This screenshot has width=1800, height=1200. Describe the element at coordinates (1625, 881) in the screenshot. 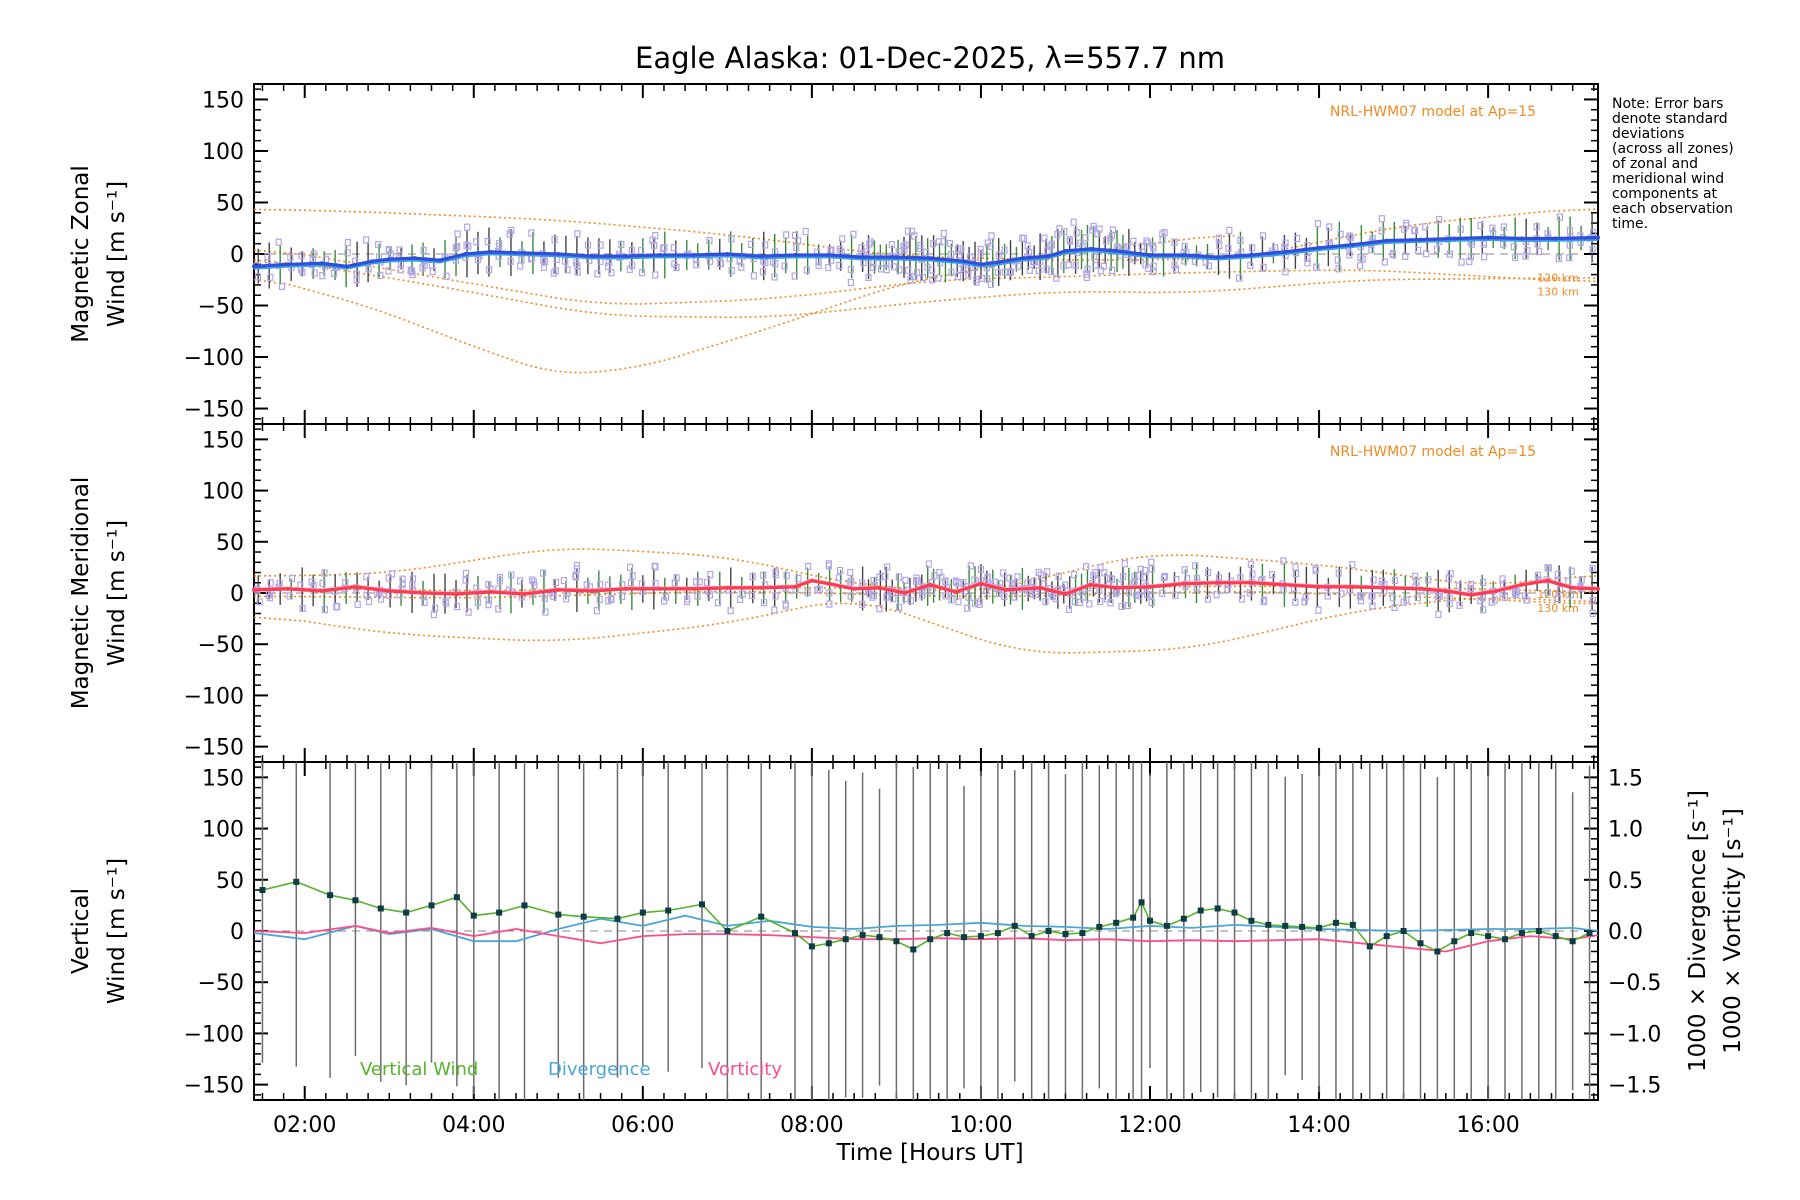

I see `y2-tick-label: 0.5` at that location.